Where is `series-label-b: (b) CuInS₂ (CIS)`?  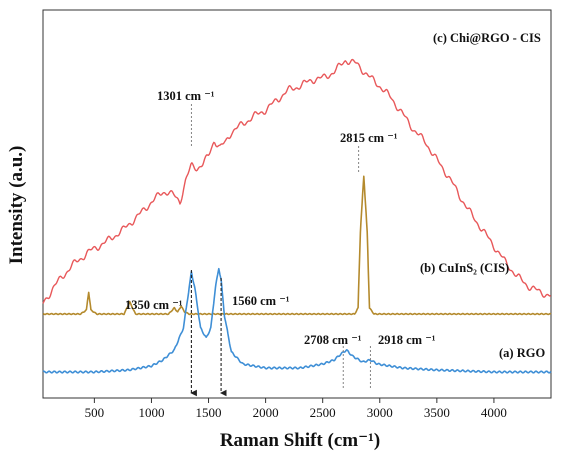
series-label-b: (b) CuInS₂ (CIS) is located at coordinates (464, 268).